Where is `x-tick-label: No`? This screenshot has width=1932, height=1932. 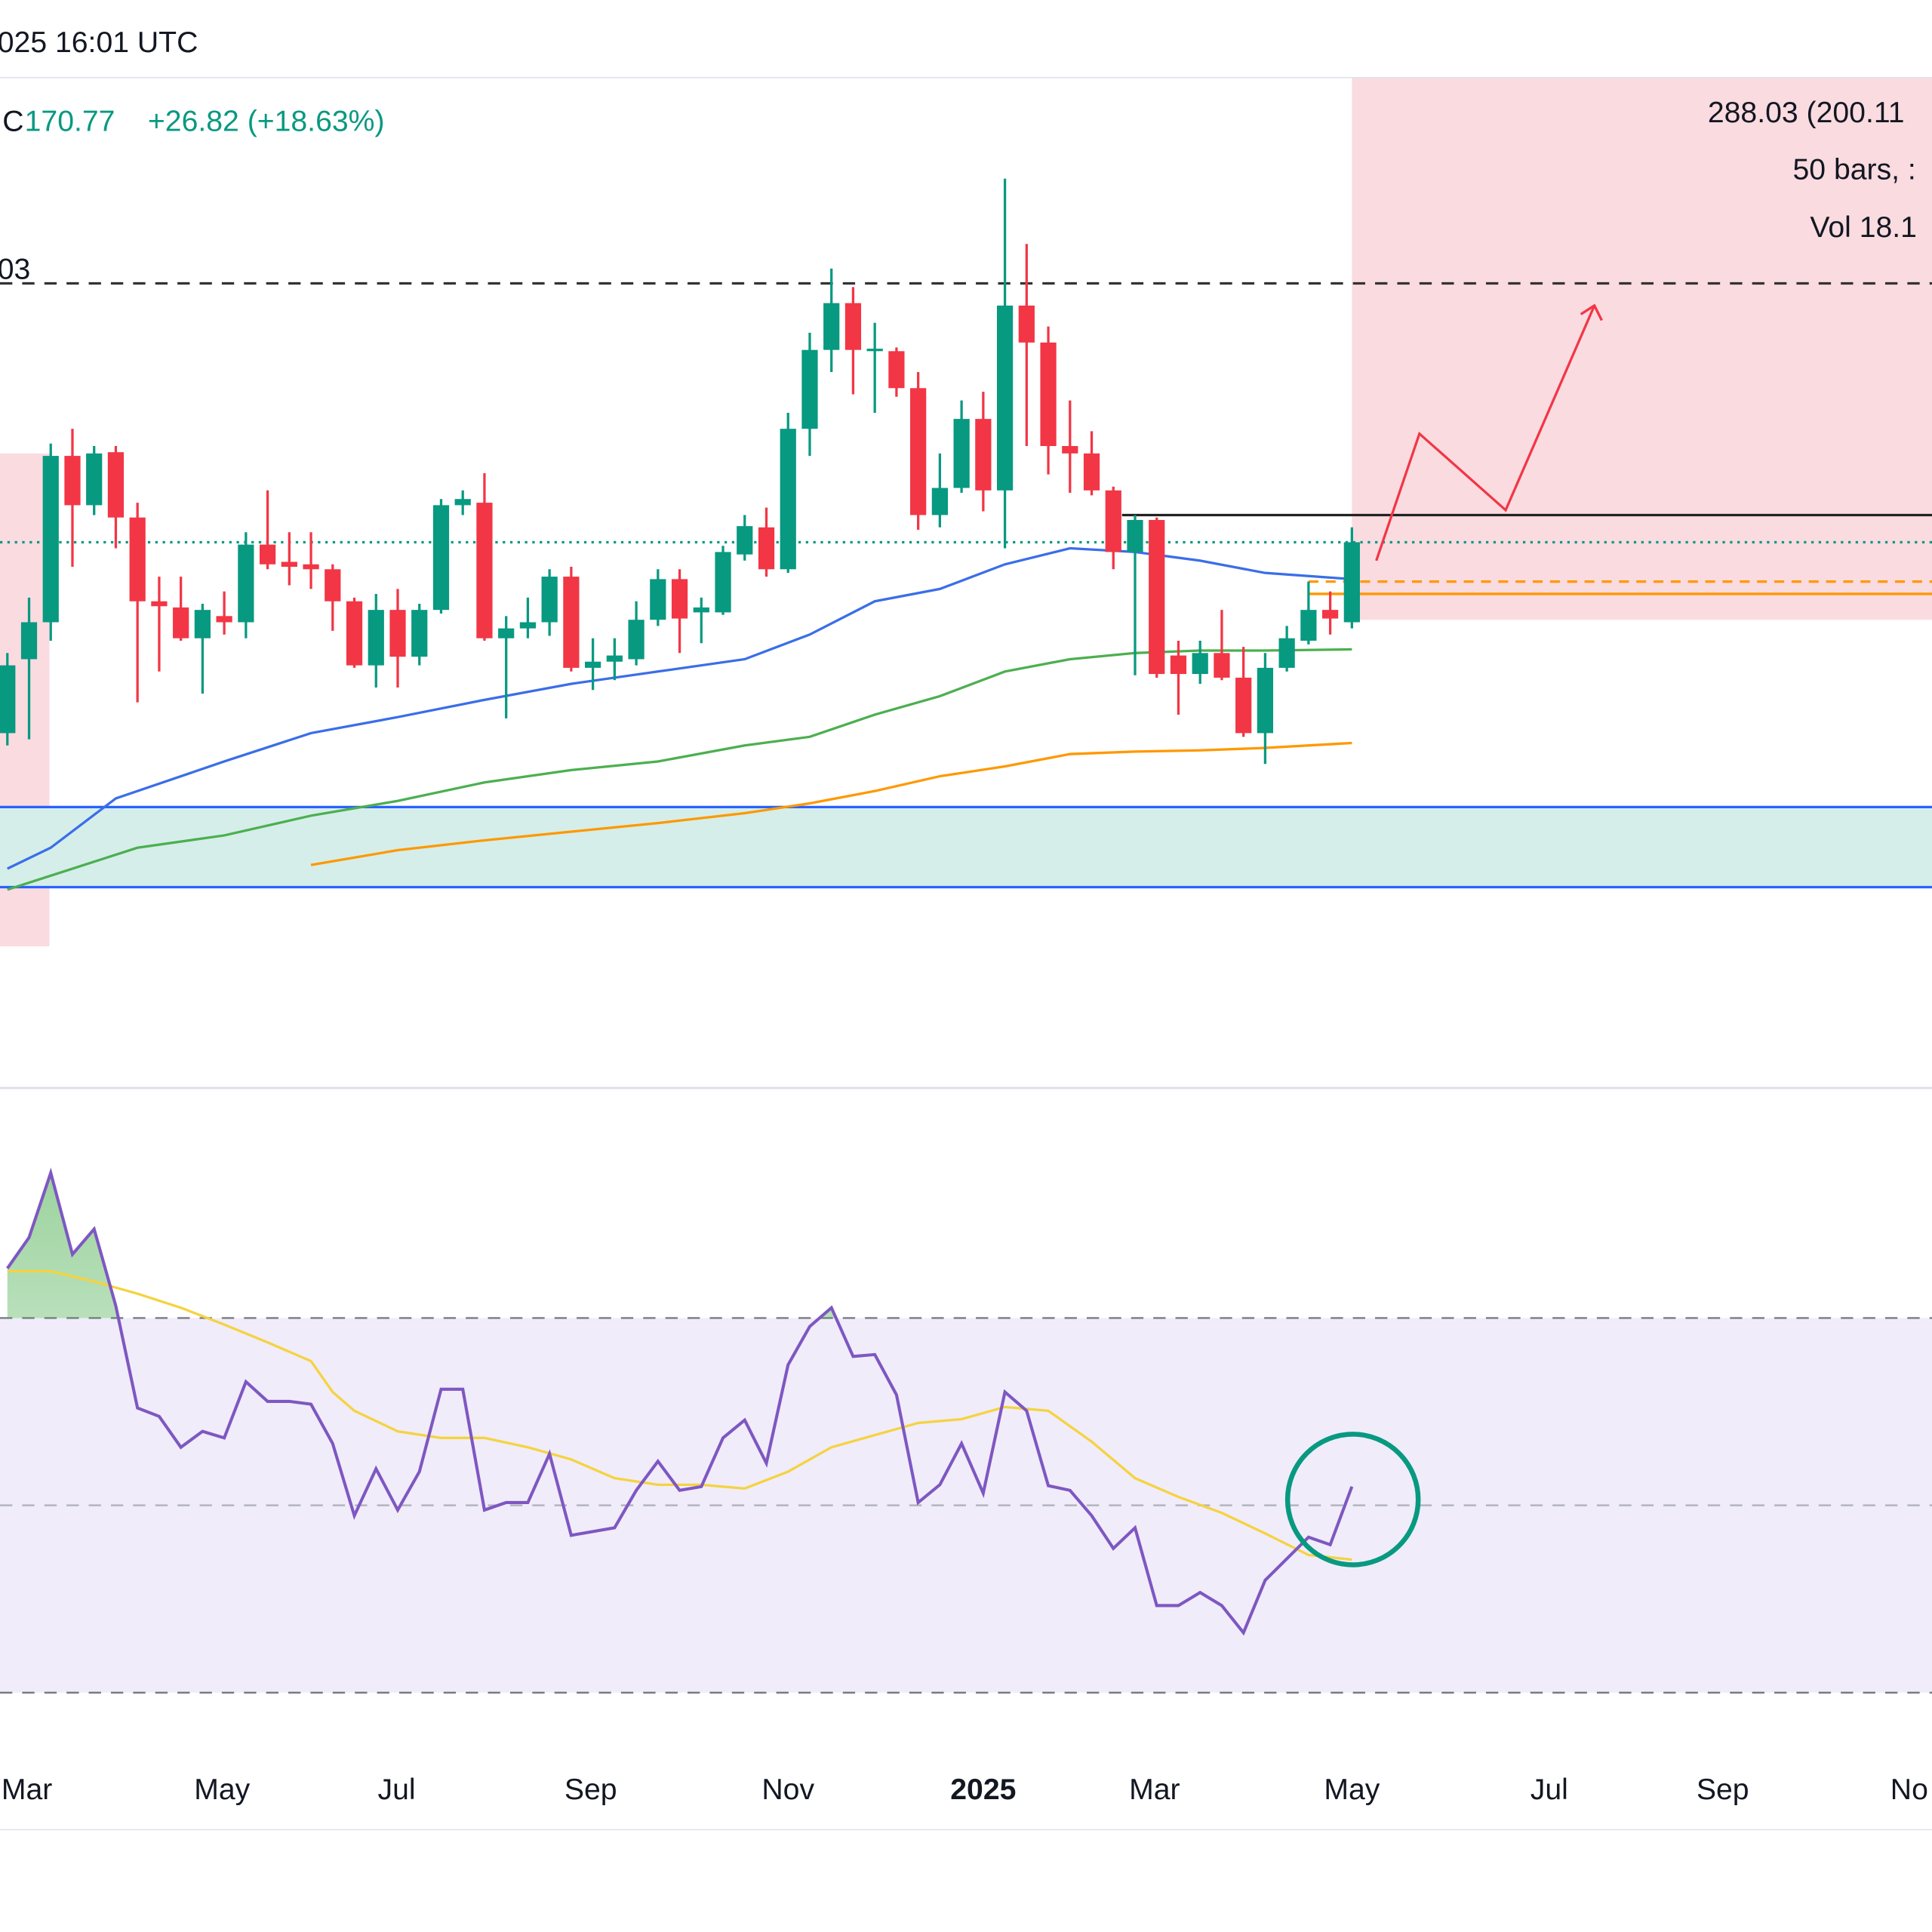
x-tick-label: No is located at coordinates (1909, 1790).